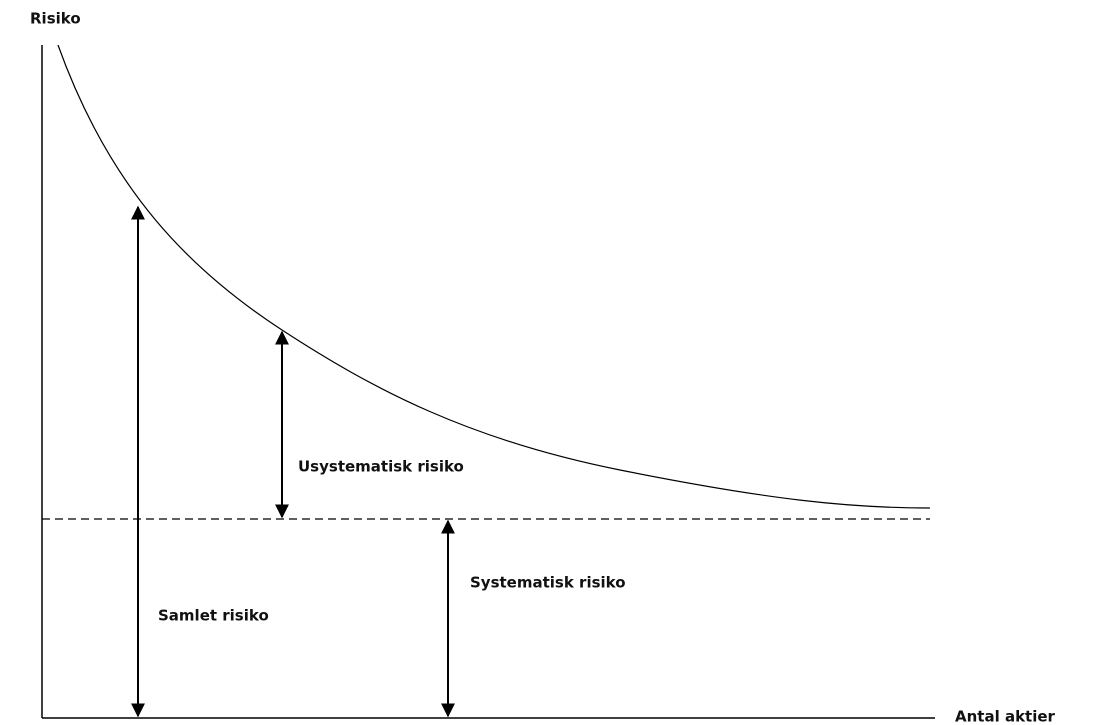 Image resolution: width=1094 pixels, height=725 pixels. What do you see at coordinates (1005, 716) in the screenshot?
I see `x-axis-label: Antal aktier` at bounding box center [1005, 716].